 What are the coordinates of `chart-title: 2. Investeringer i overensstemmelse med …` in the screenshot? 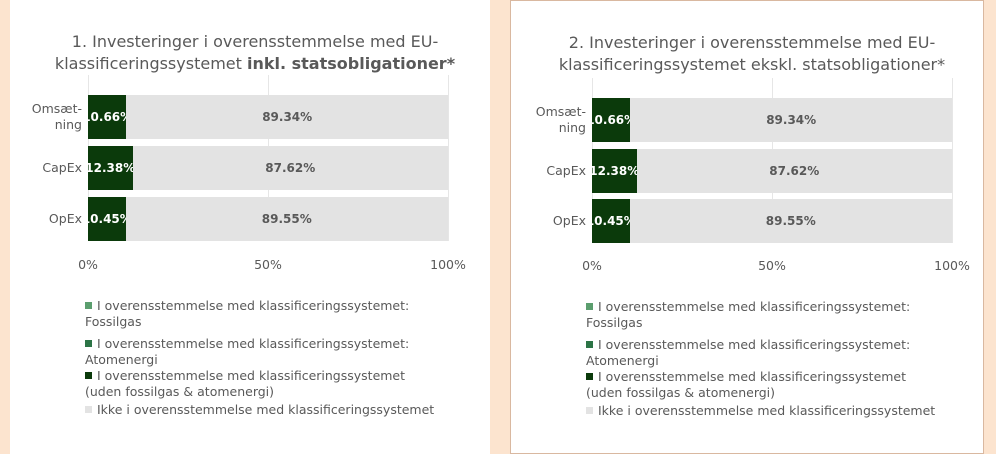 It's located at (752, 54).